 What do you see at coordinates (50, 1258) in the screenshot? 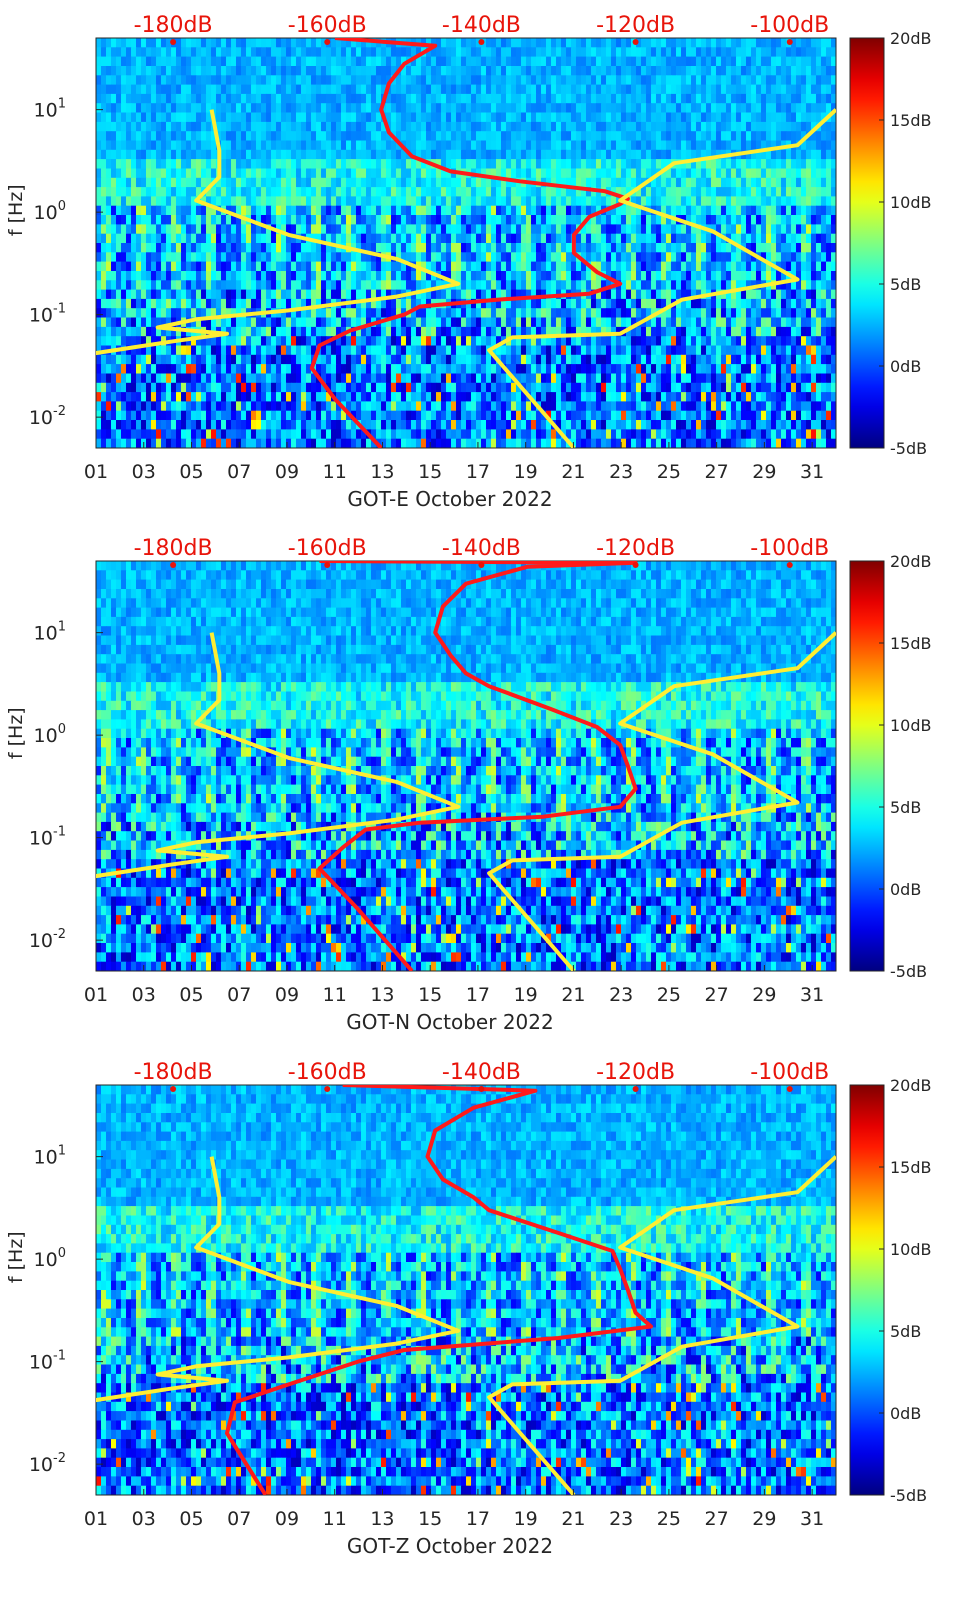
I see `y-tick-label: 10⁰` at bounding box center [50, 1258].